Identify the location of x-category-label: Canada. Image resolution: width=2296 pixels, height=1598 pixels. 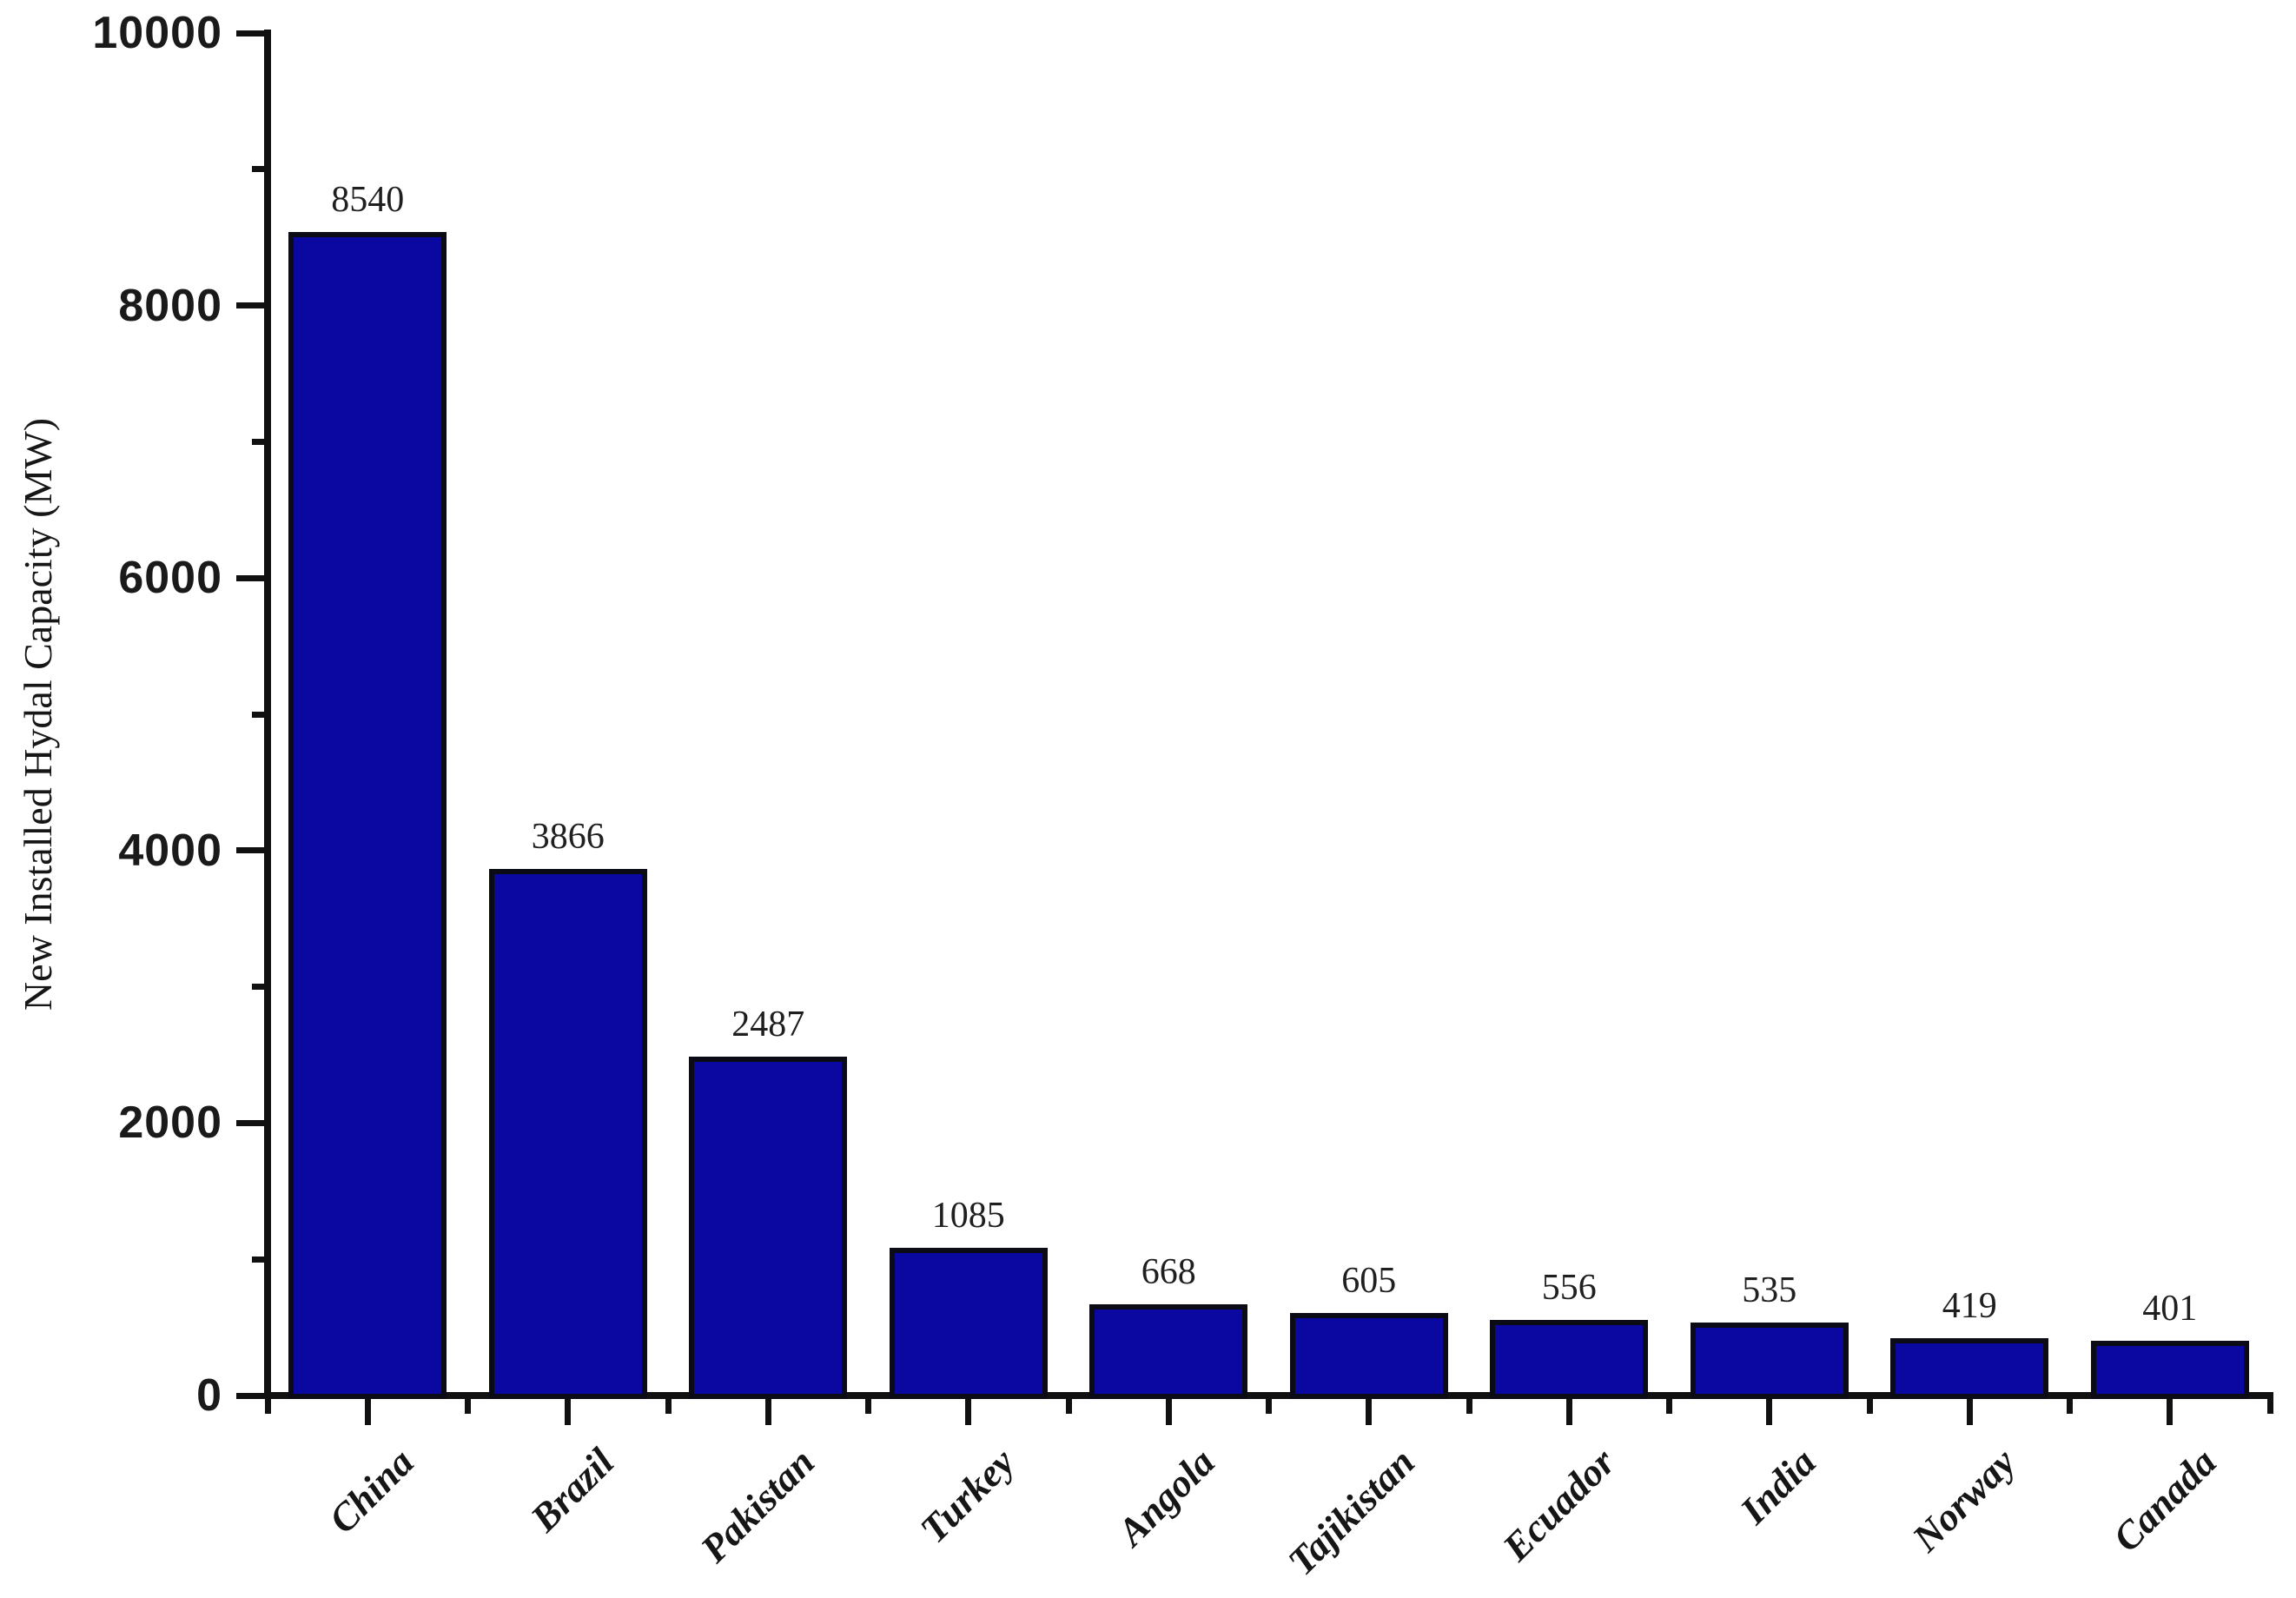
(2164, 1501).